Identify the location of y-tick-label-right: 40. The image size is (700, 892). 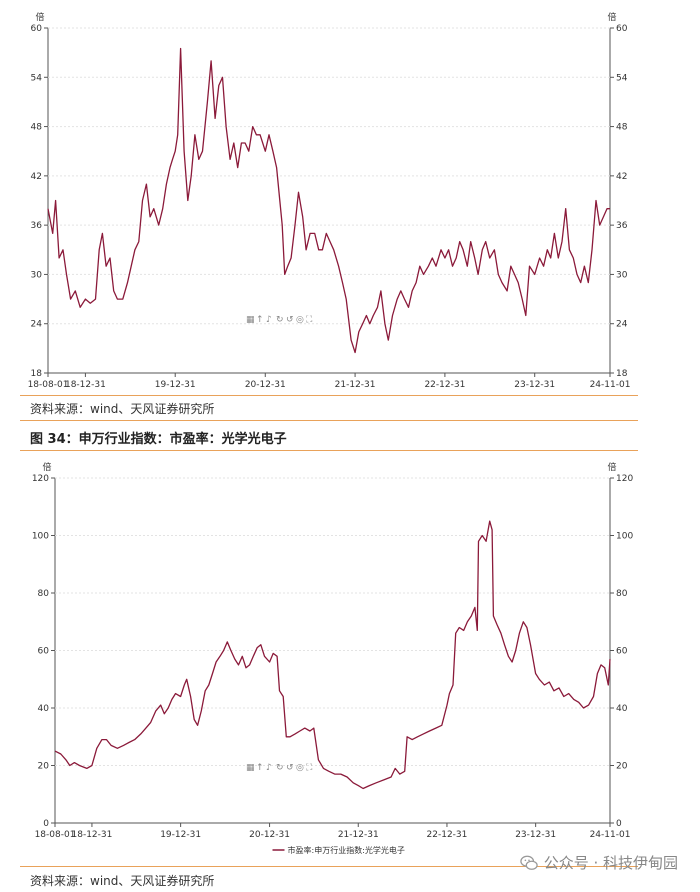
(622, 709).